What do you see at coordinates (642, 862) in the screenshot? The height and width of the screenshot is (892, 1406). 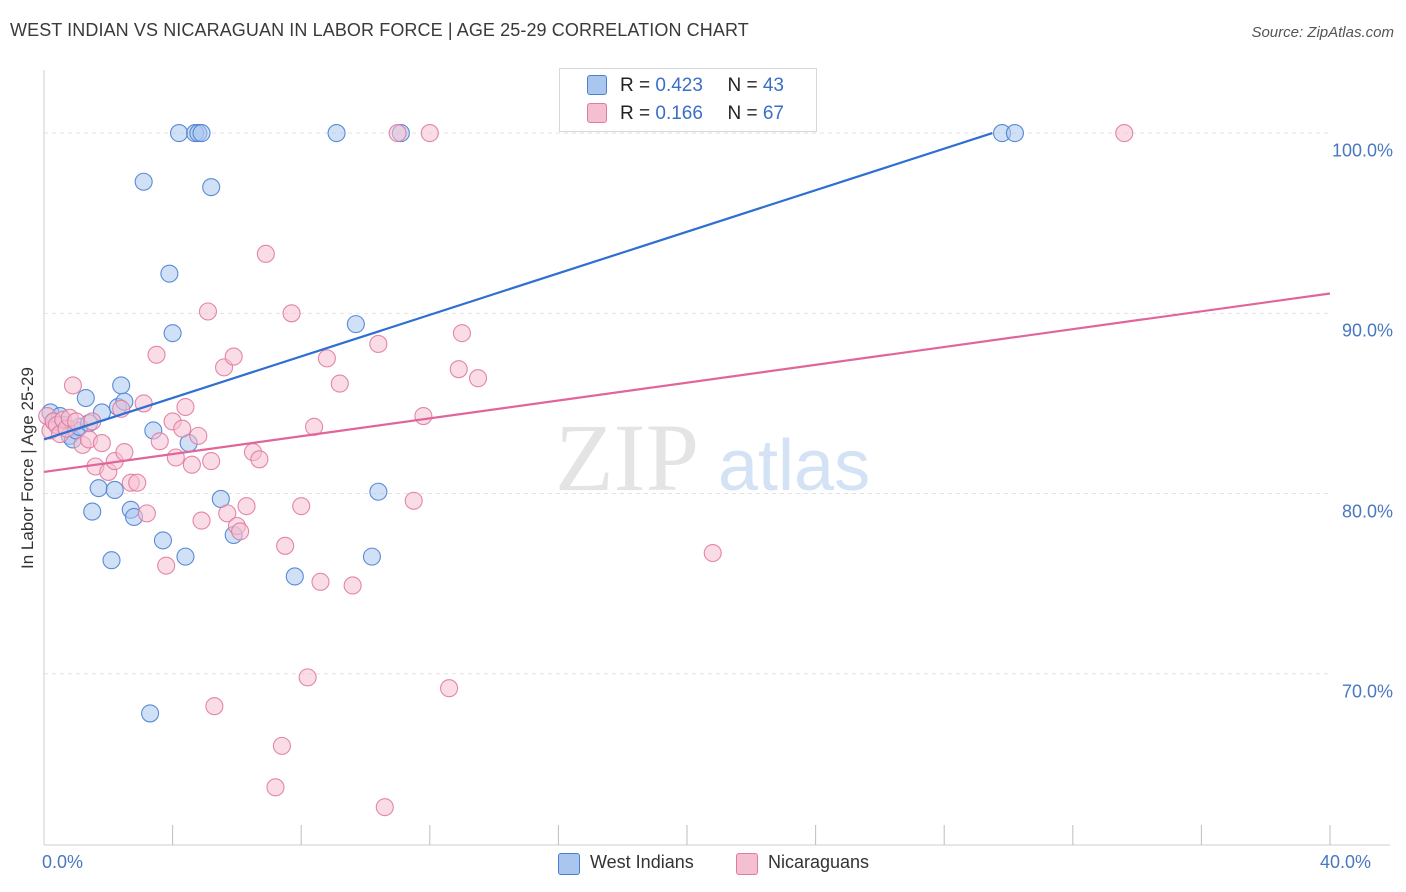 I see `series-name-west-indians: West Indians` at bounding box center [642, 862].